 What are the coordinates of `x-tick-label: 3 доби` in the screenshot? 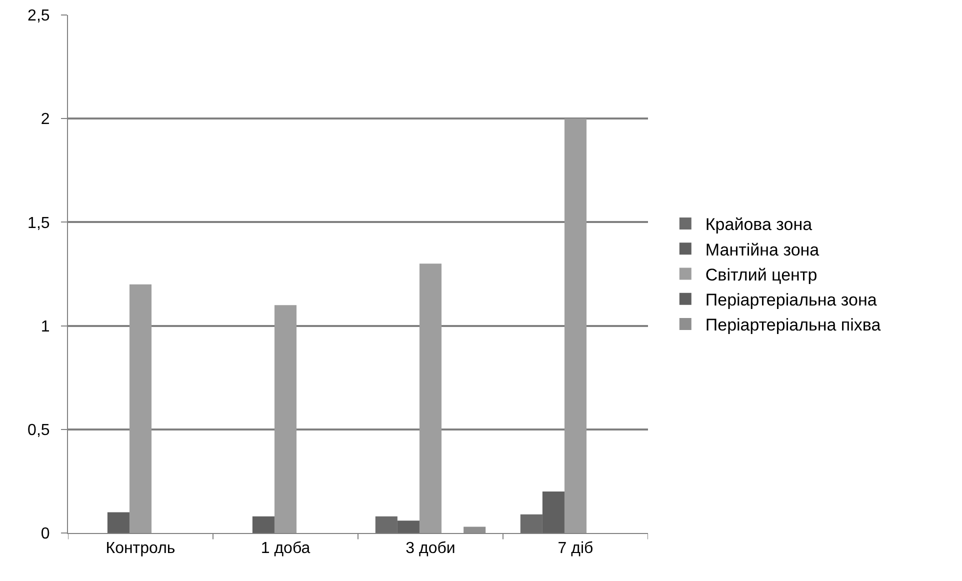 It's located at (431, 549).